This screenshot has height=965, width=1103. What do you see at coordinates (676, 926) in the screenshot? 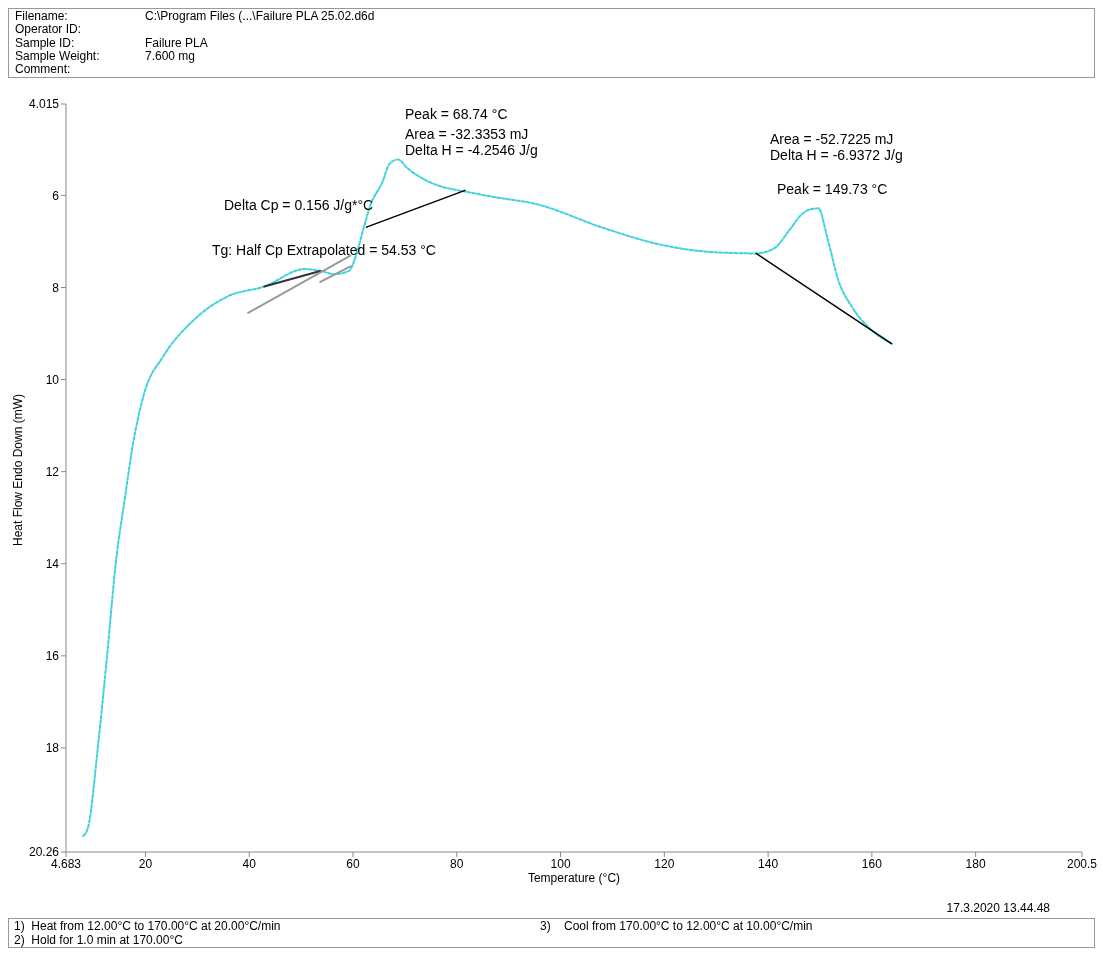
I see `text: 3) Cool from 170.00°C to 12.00°C at 10.00°C/min` at bounding box center [676, 926].